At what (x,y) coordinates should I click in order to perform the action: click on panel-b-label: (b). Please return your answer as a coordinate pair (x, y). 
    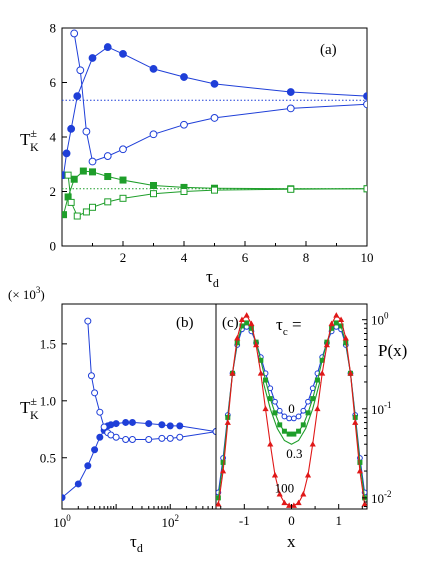
    Looking at the image, I should click on (185, 323).